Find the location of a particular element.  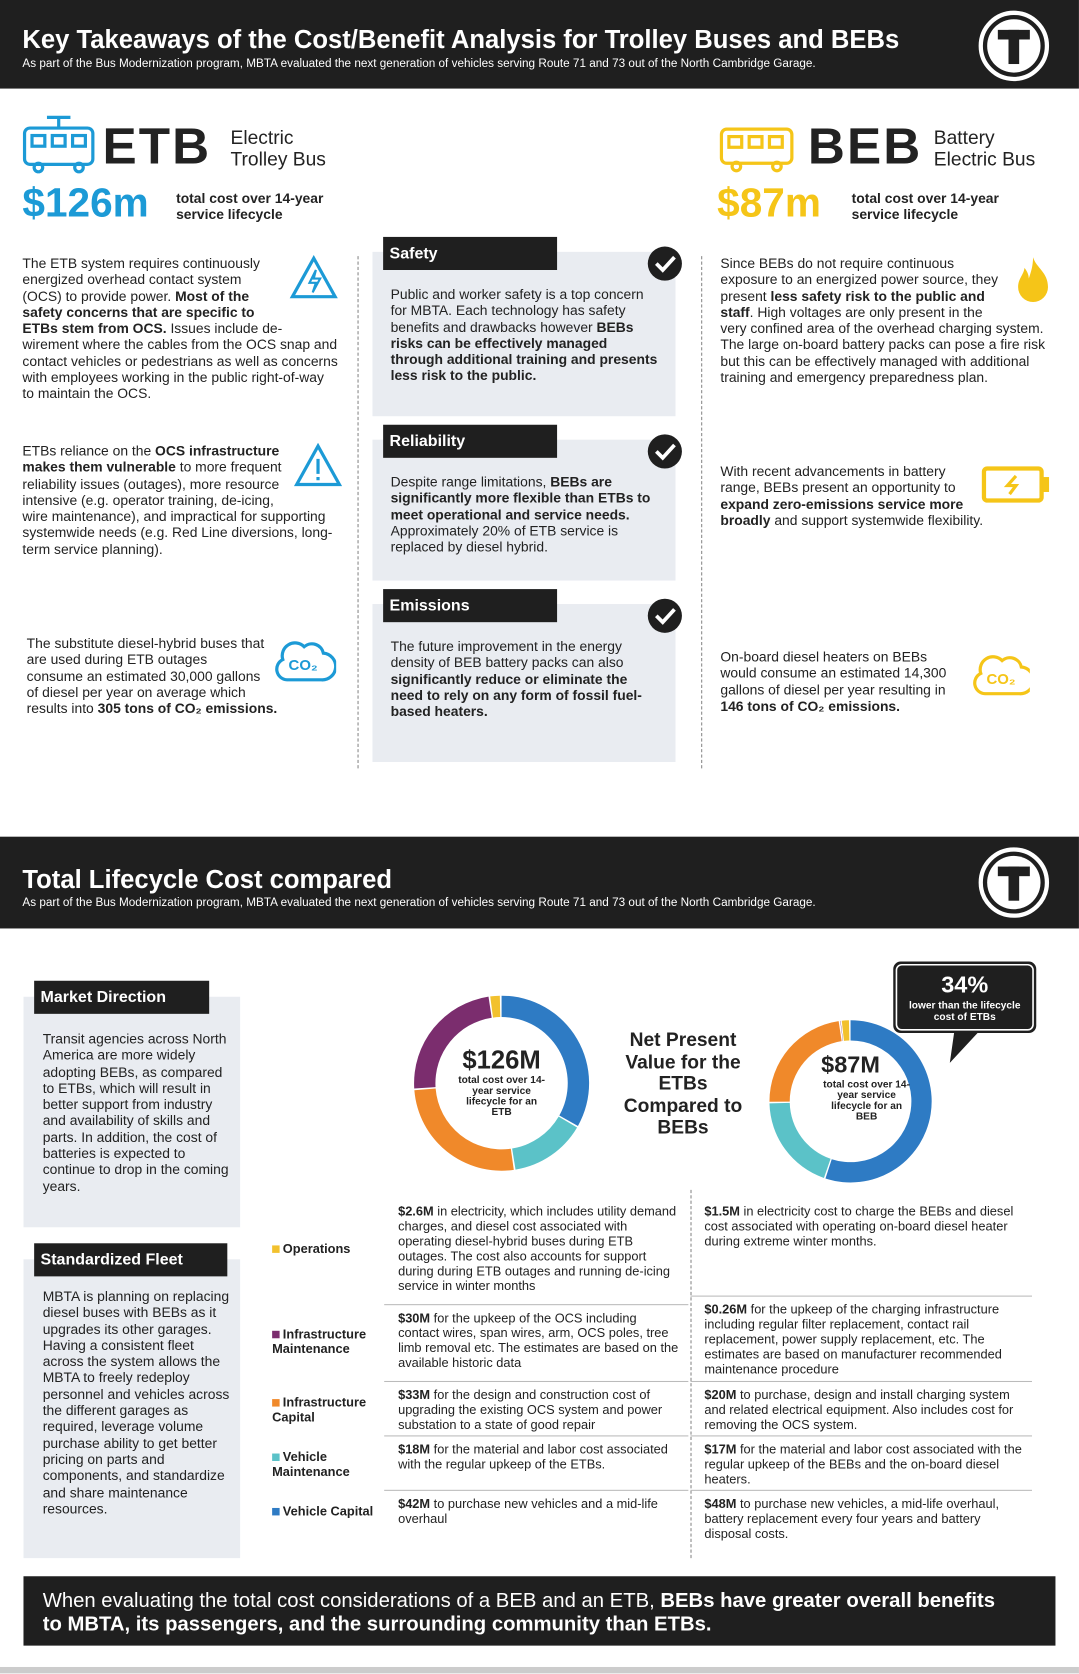

beb-cost: $87m is located at coordinates (769, 204).